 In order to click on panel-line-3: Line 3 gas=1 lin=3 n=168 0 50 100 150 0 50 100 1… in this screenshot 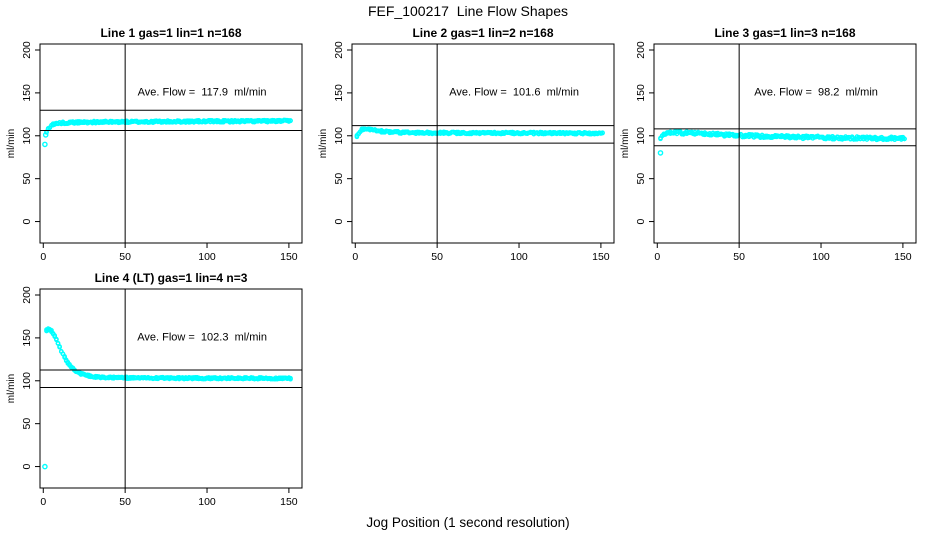, I will do `click(768, 144)`.